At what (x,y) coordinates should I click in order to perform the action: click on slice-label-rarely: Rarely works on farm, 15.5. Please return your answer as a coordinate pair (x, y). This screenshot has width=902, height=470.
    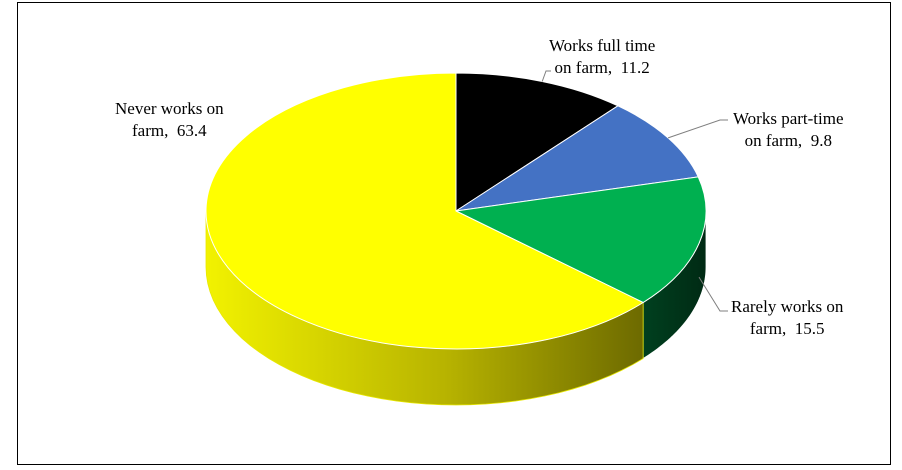
    Looking at the image, I should click on (787, 317).